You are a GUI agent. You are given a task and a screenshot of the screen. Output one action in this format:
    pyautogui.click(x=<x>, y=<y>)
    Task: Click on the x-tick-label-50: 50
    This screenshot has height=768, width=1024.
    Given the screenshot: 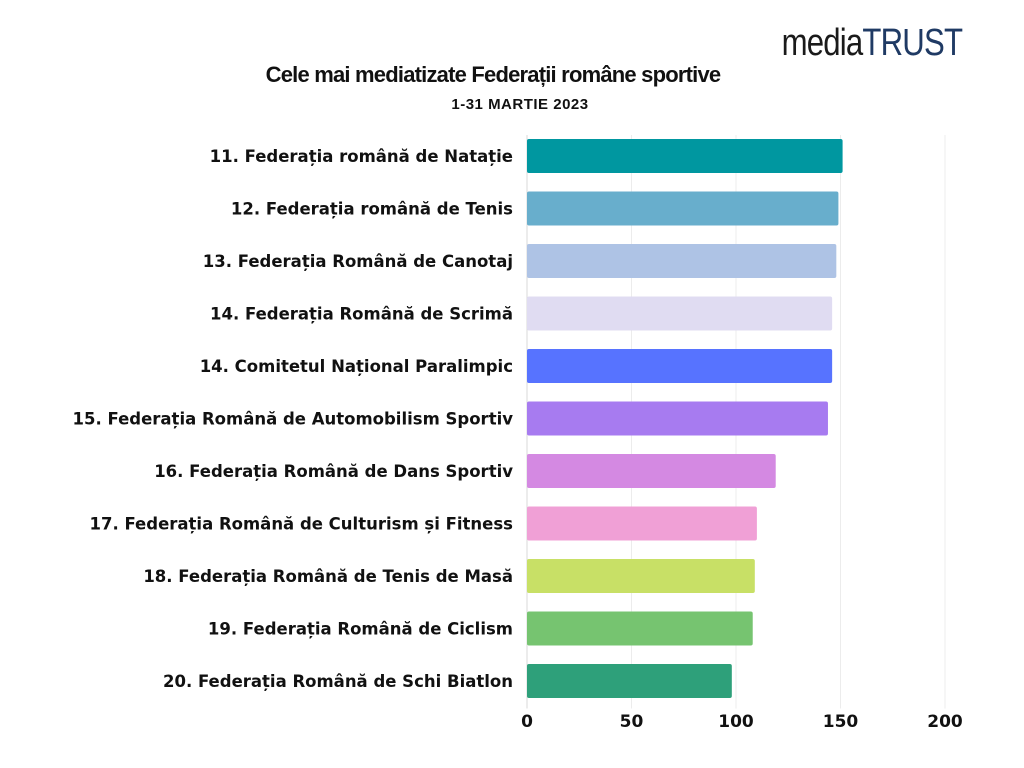 What is the action you would take?
    pyautogui.click(x=632, y=722)
    